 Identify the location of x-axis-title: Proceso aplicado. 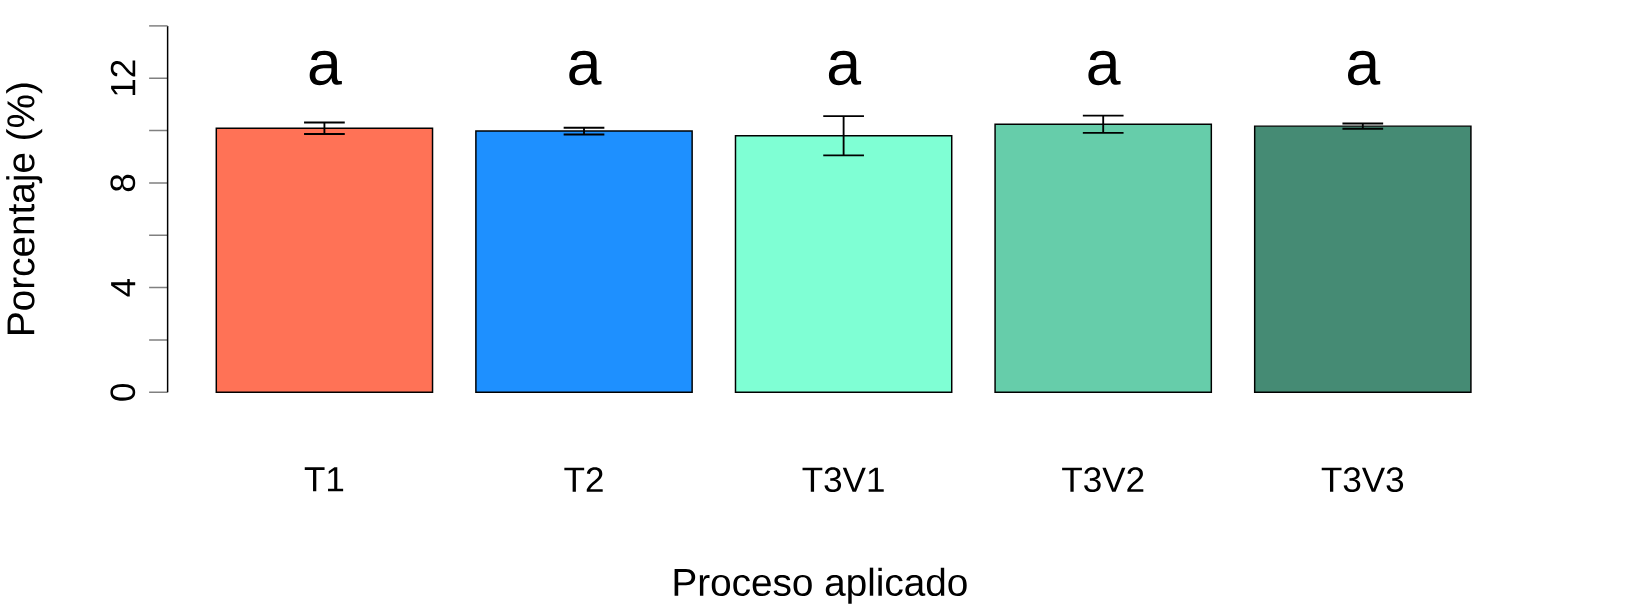
(820, 585).